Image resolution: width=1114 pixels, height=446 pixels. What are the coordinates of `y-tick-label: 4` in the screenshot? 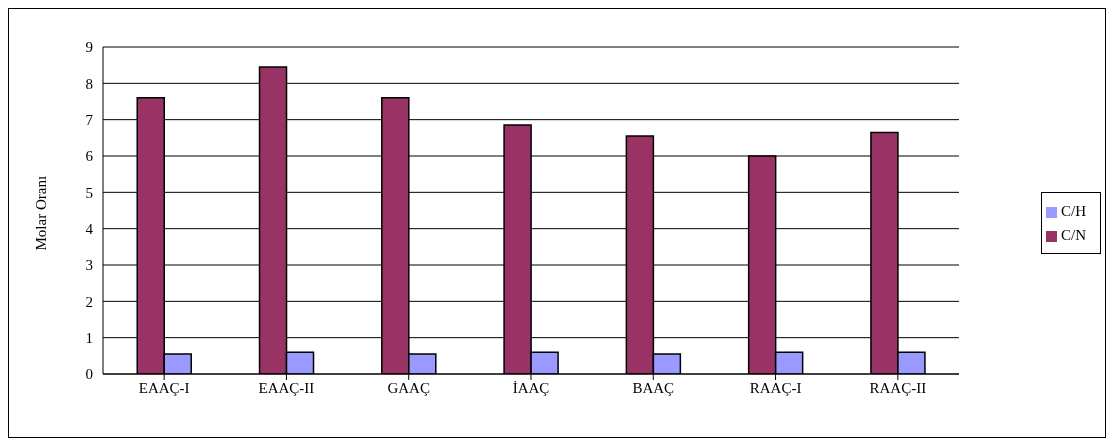 It's located at (89, 228).